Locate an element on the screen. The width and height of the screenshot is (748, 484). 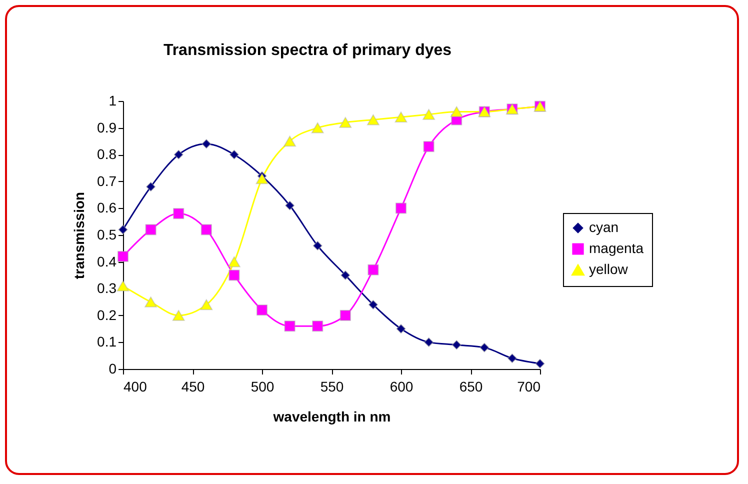
y-tick-label: 0.8 is located at coordinates (107, 154).